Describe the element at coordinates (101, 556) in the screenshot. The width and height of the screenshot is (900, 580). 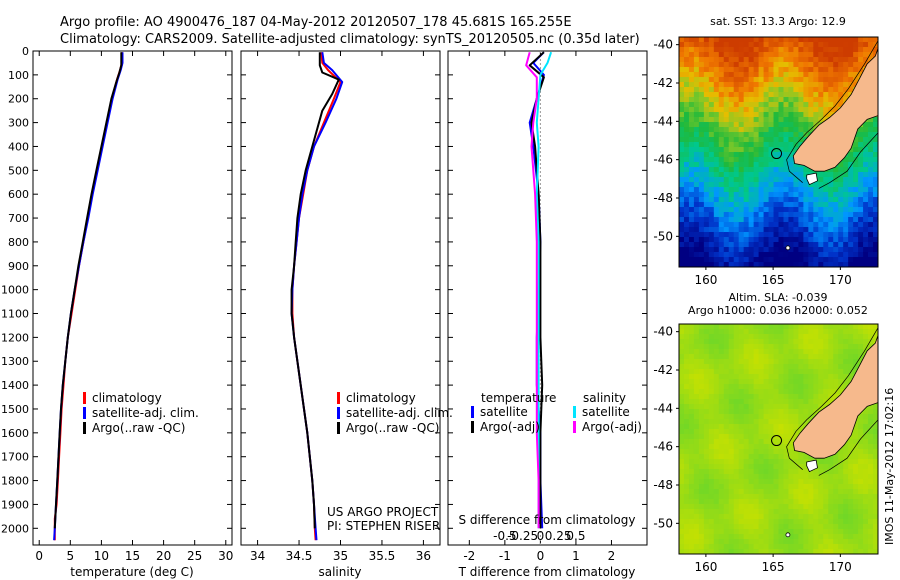
I see `x-tick-label: 10` at that location.